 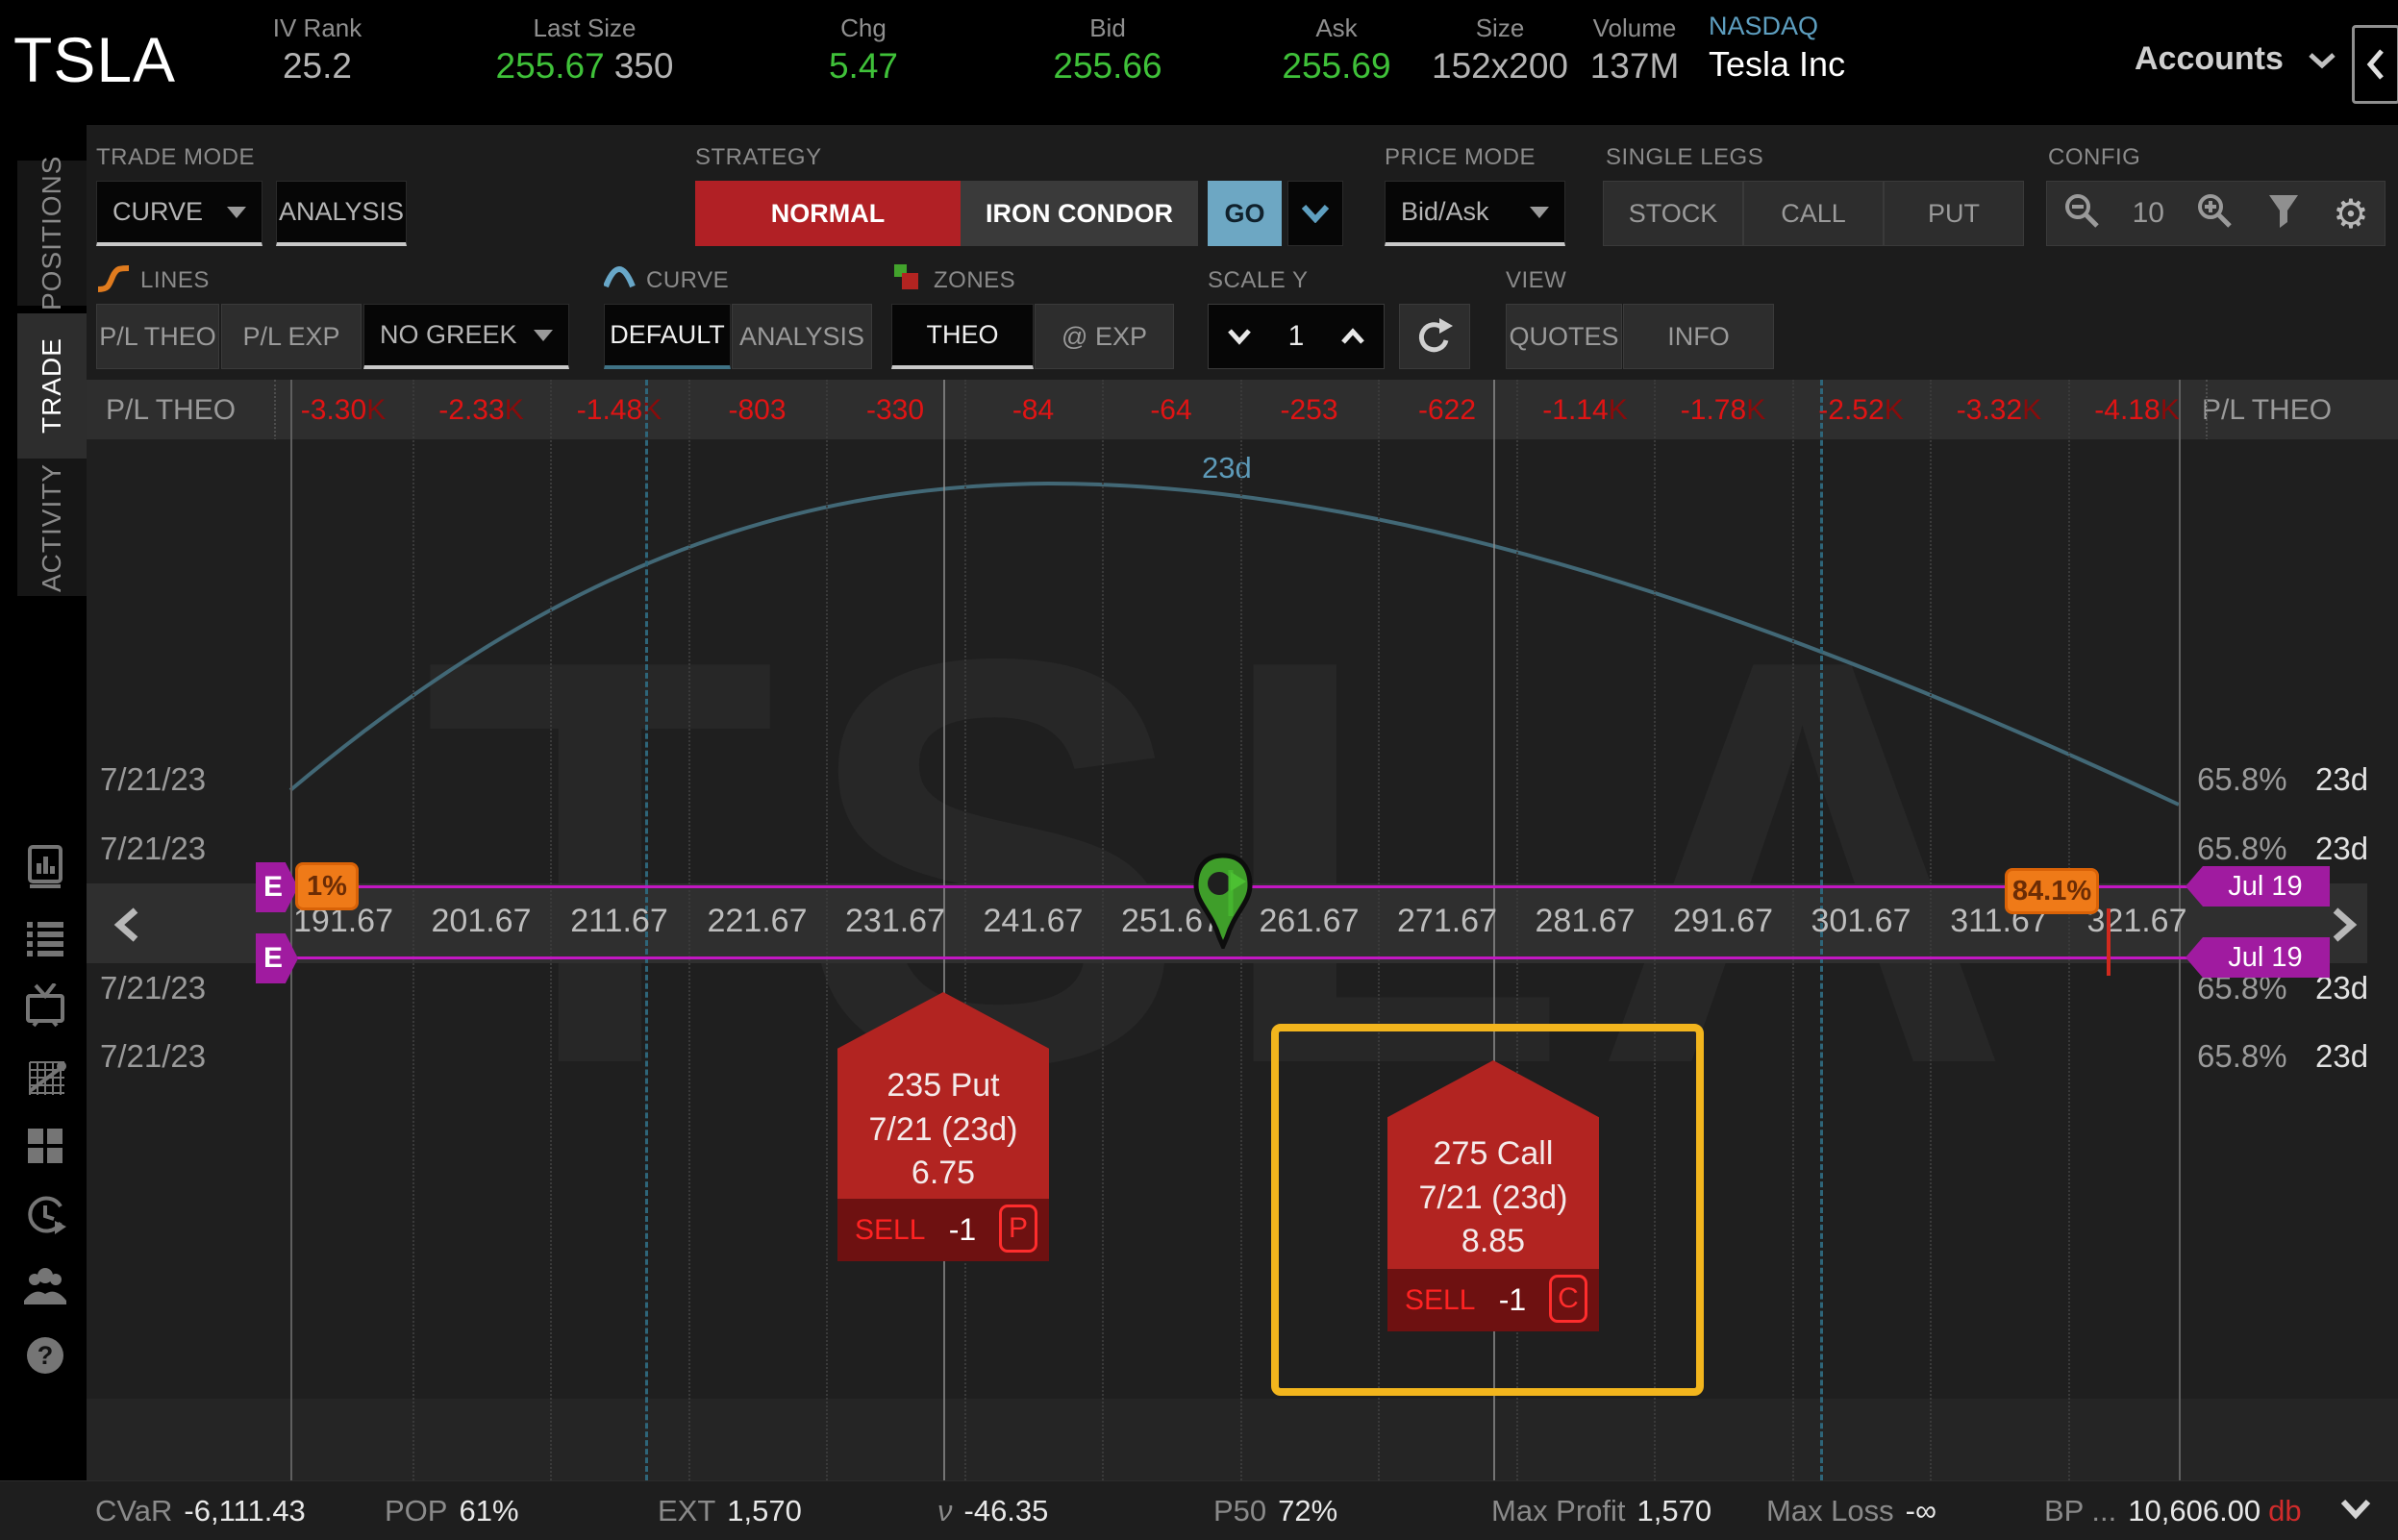 I want to click on quote-value: 5.47, so click(x=863, y=66).